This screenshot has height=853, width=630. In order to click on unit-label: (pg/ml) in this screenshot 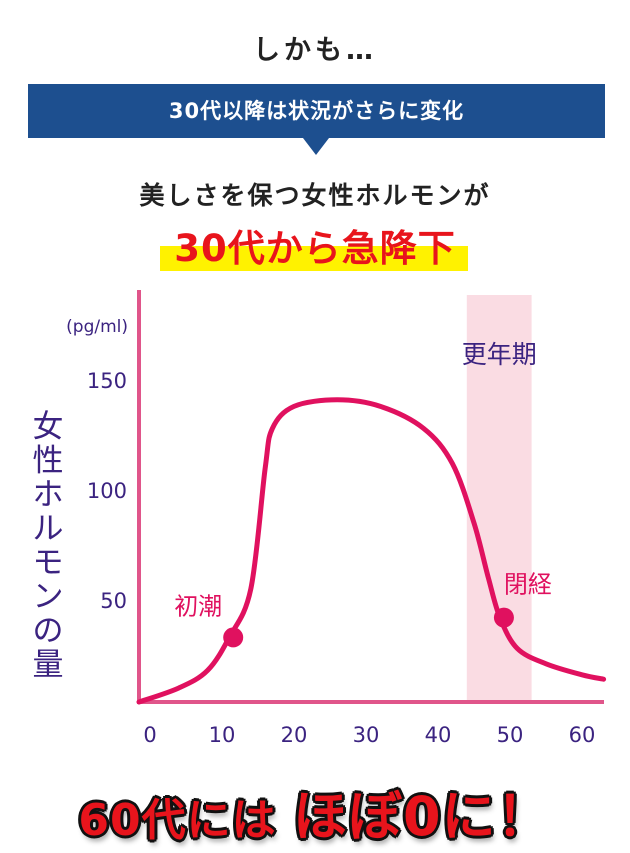, I will do `click(97, 327)`.